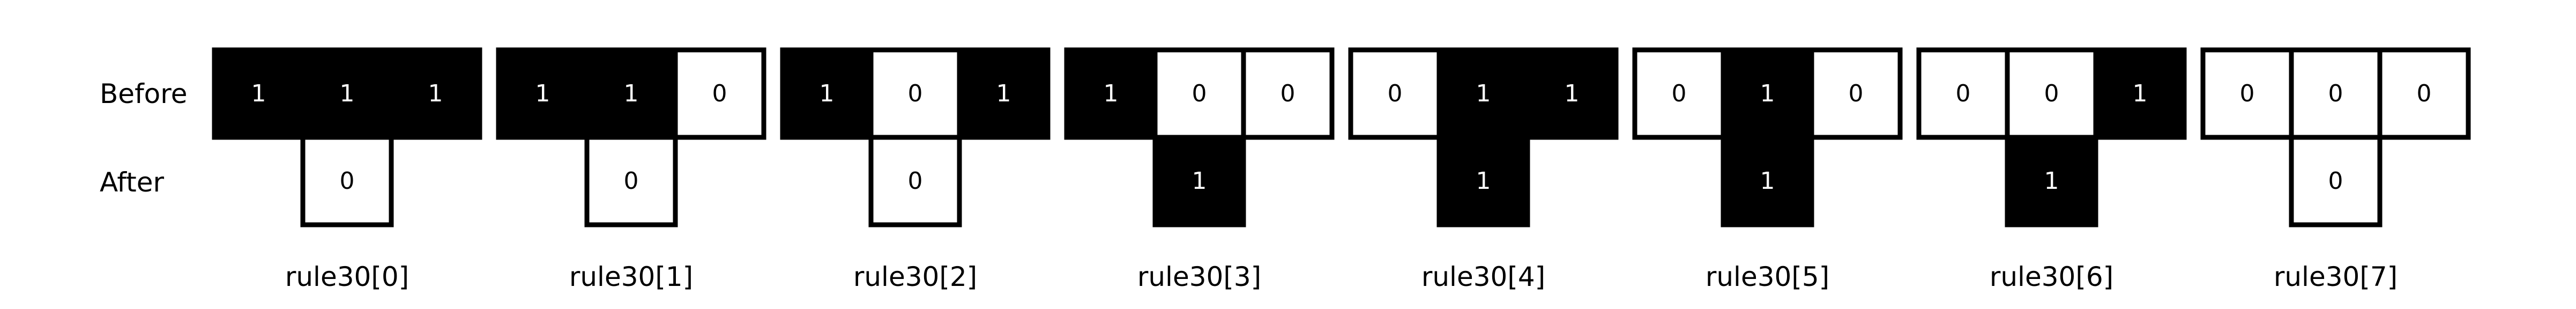  Describe the element at coordinates (143, 93) in the screenshot. I see `before-row-label: Before` at that location.